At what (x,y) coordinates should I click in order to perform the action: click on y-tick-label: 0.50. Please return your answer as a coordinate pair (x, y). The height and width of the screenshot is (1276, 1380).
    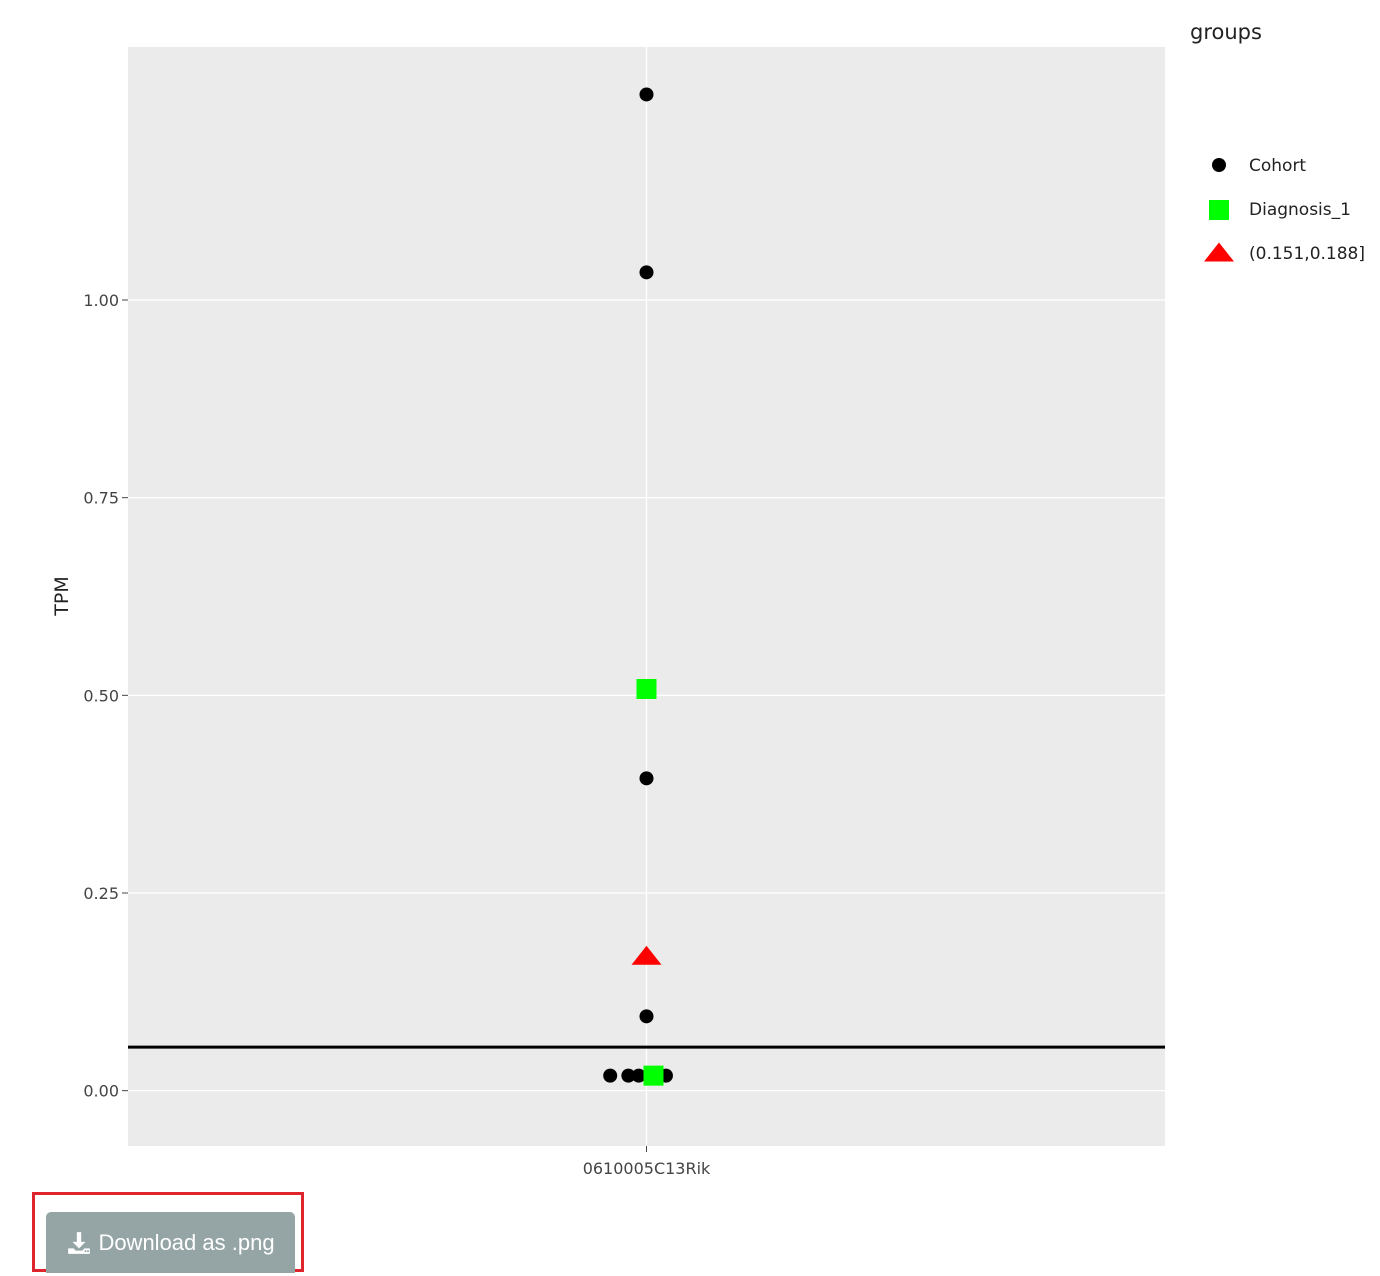
    Looking at the image, I should click on (101, 695).